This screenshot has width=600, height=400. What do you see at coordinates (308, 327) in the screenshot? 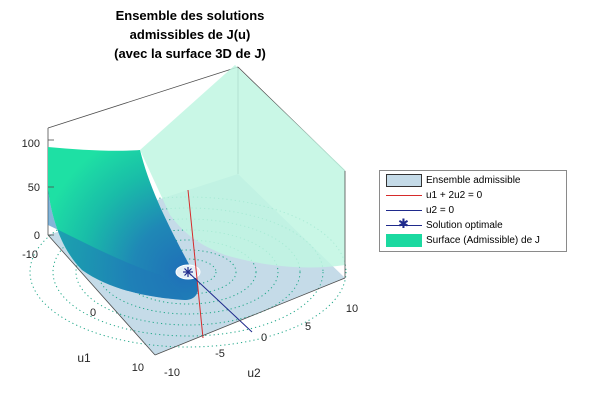
I see `u2-tick-label-5: 5` at bounding box center [308, 327].